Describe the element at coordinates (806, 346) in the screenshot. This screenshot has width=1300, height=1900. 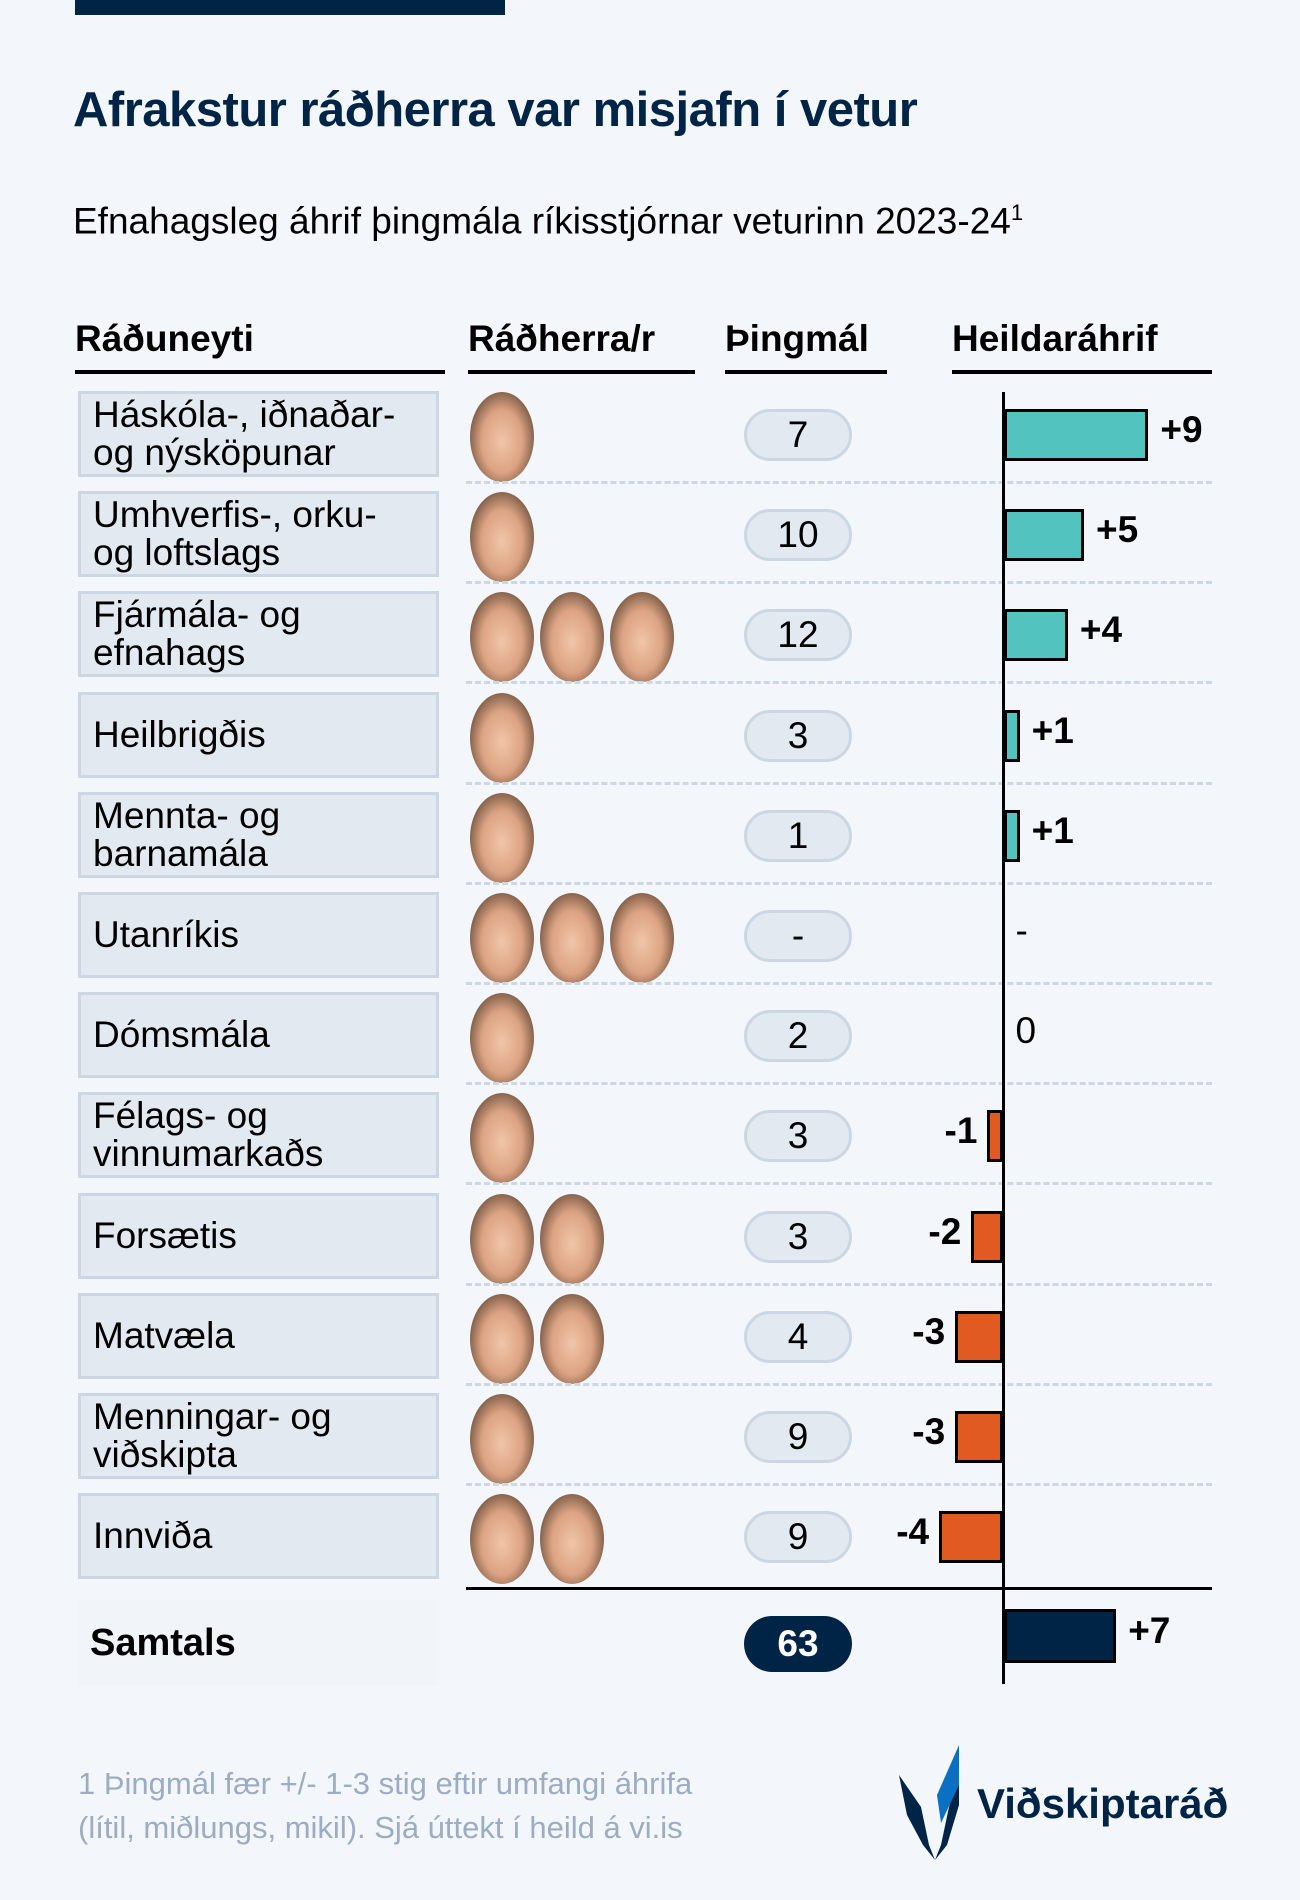
I see `header-thingmal: Þingmál` at that location.